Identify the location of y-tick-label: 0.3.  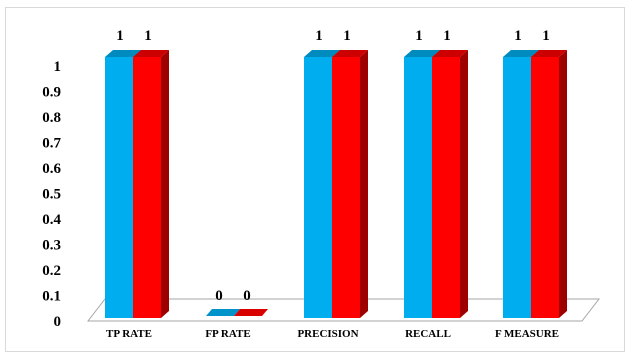
(51, 246).